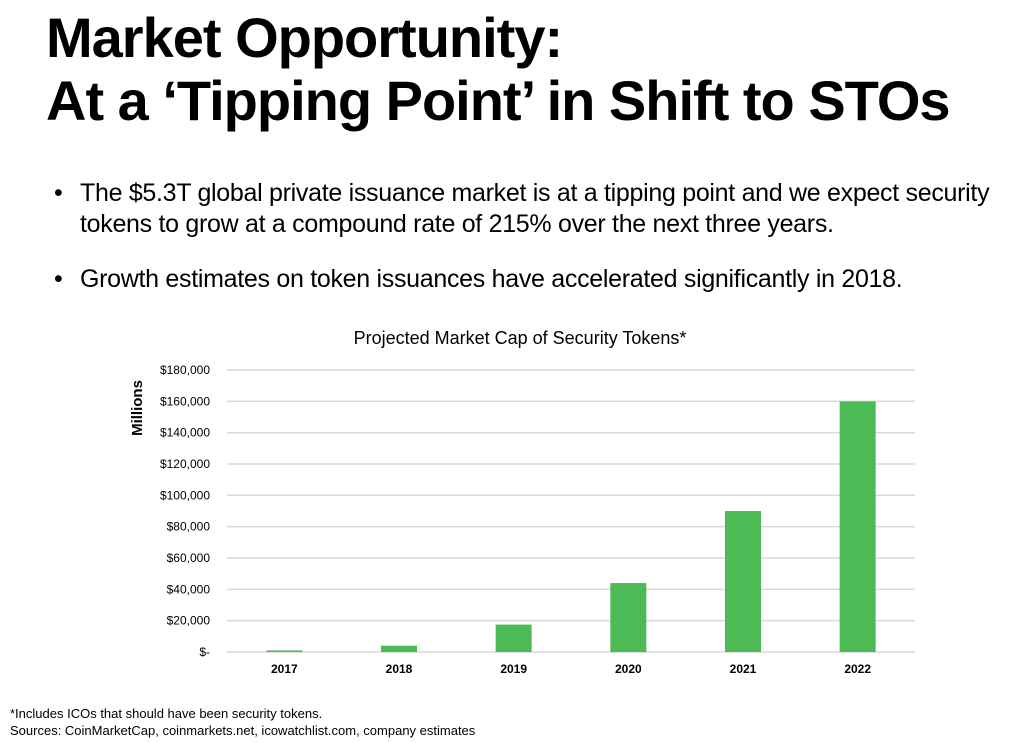 Image resolution: width=1020 pixels, height=743 pixels. Describe the element at coordinates (204, 652) in the screenshot. I see `y-tick-label: $-` at that location.